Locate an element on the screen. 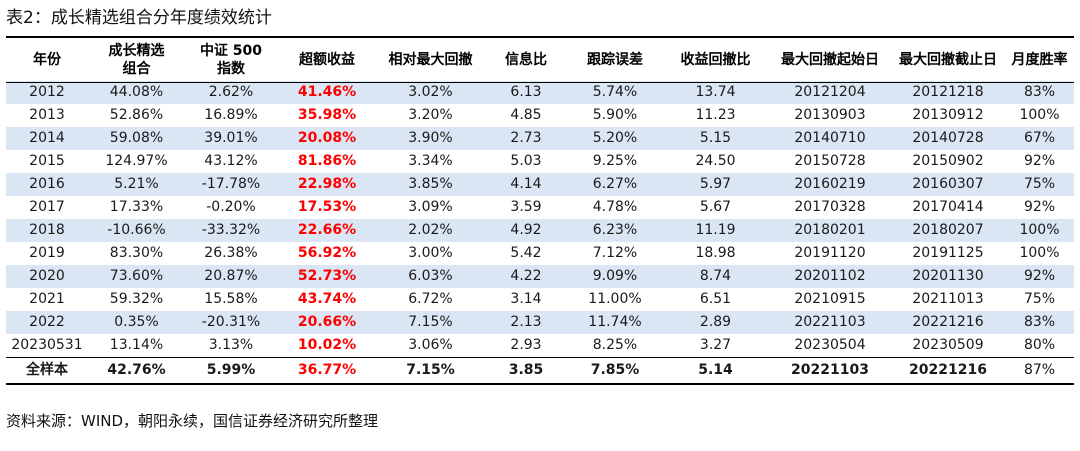  cell-growth-portfolio: 83.30% is located at coordinates (136, 253).